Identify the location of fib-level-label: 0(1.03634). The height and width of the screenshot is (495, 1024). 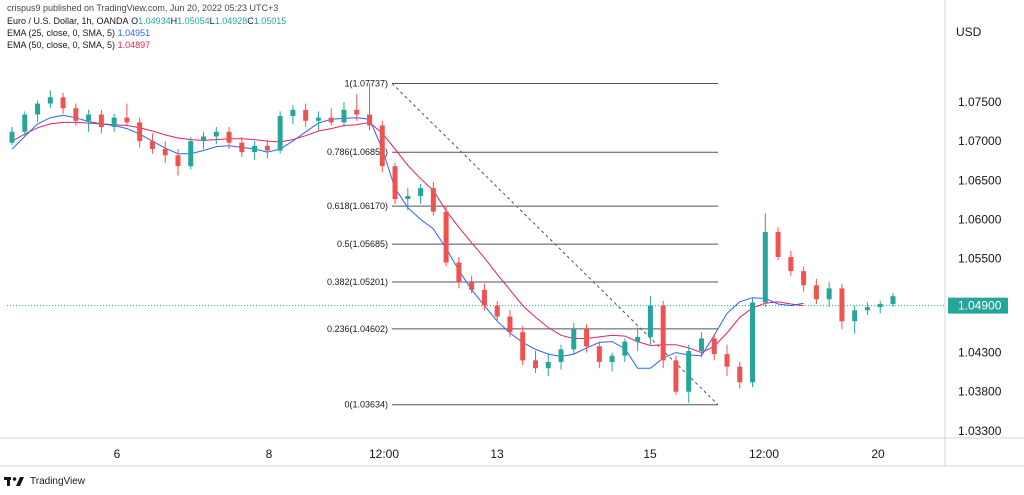
(366, 405).